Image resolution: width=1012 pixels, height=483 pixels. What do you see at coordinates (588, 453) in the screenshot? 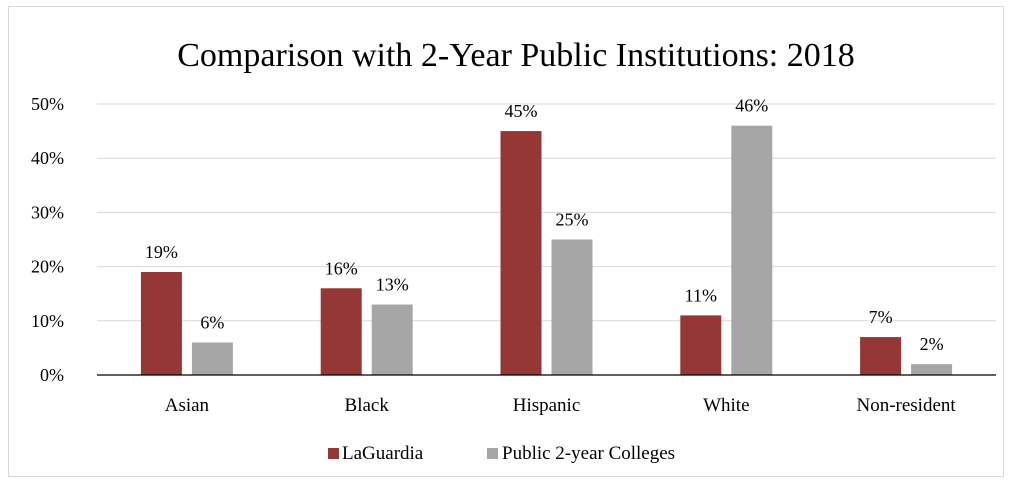
I see `legend-label-public-2-year-colleges: Public 2-year Colleges` at bounding box center [588, 453].